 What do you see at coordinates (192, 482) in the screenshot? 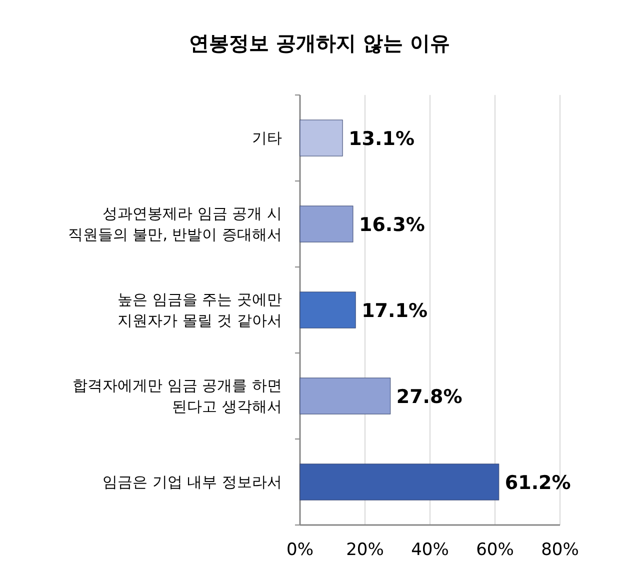
I see `y-tick-label: 임금은 기업 내부 정보라서` at bounding box center [192, 482].